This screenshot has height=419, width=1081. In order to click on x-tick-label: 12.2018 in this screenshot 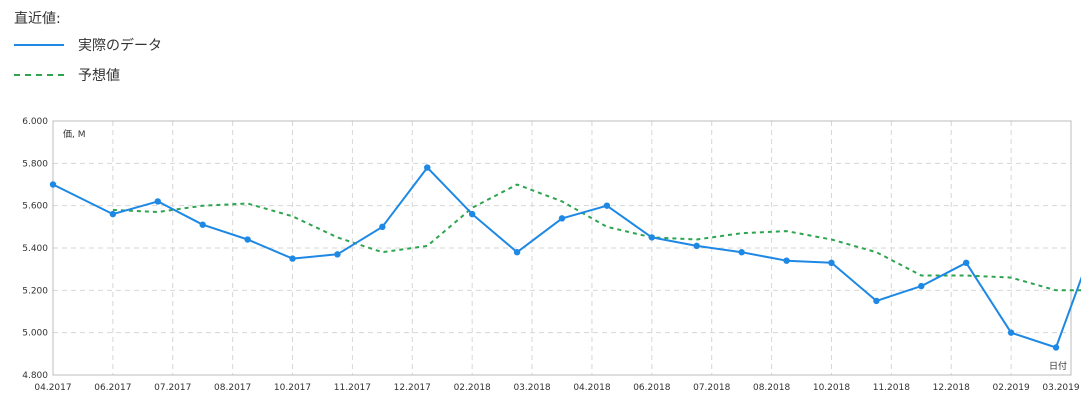, I will do `click(951, 388)`.